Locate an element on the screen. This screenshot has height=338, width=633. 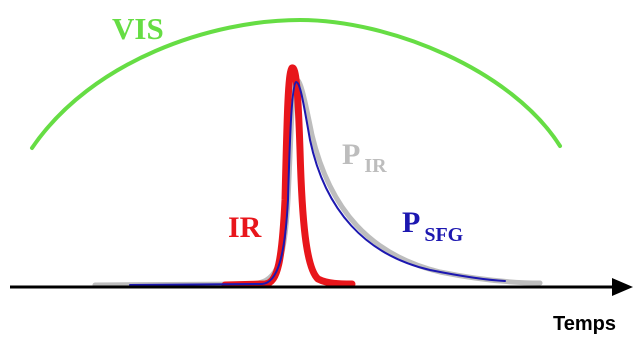
p-sfg-label-main: P is located at coordinates (411, 222).